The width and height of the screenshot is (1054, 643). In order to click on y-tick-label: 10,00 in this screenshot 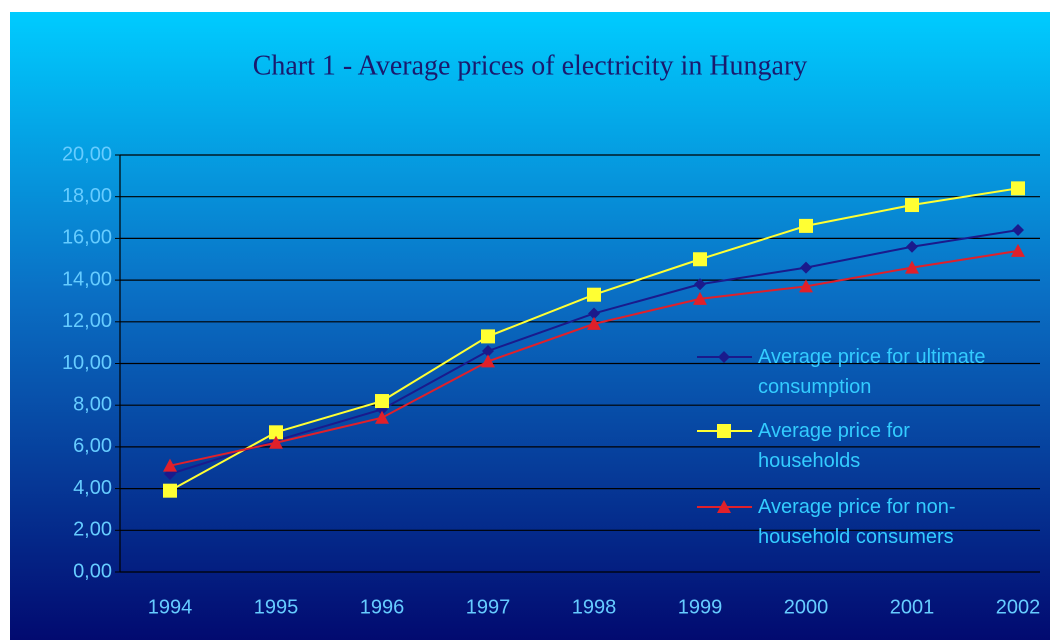, I will do `click(87, 363)`.